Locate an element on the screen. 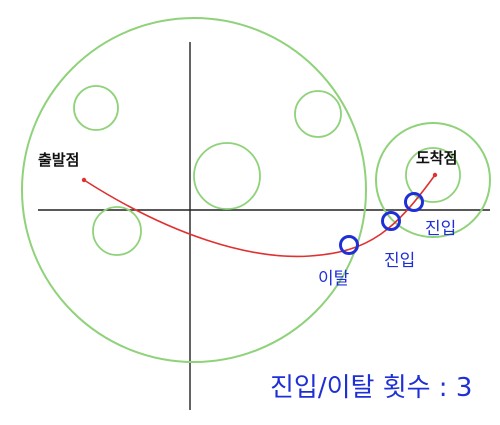 This screenshot has width=500, height=425. exit-label: 이탈 is located at coordinates (334, 279).